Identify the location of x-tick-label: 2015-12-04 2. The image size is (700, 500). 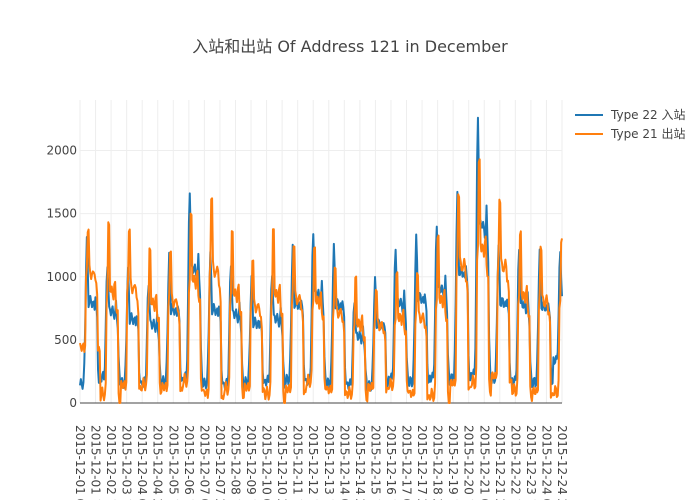
(158, 462).